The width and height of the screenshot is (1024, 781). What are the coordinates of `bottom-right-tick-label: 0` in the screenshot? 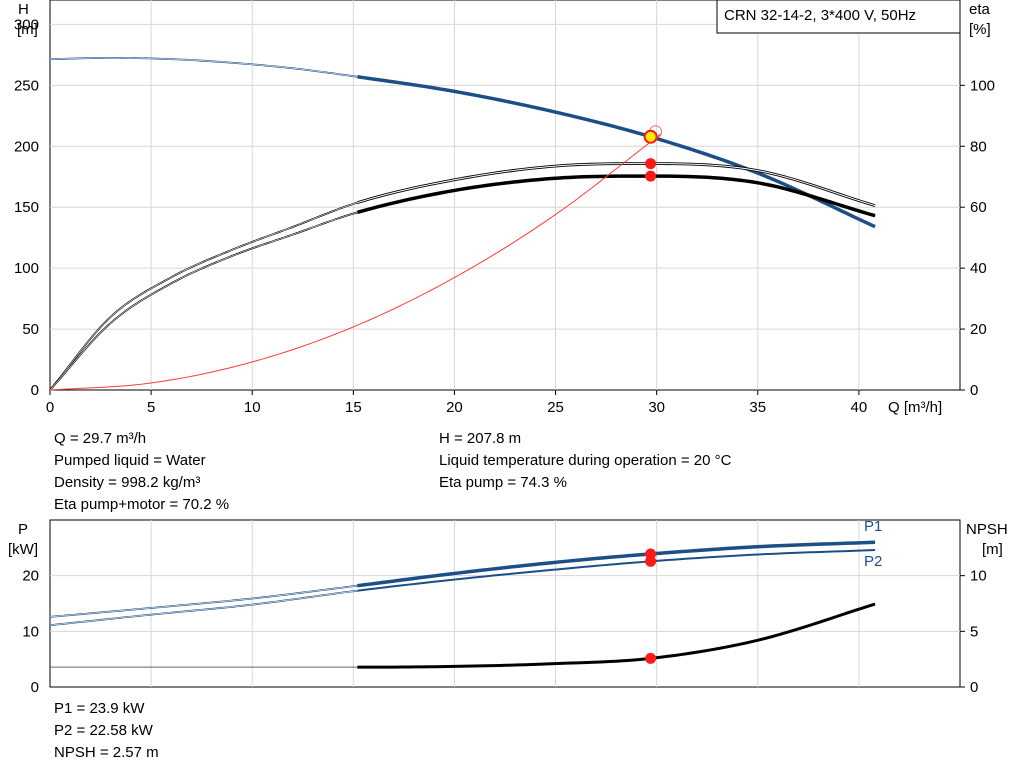 It's located at (974, 687).